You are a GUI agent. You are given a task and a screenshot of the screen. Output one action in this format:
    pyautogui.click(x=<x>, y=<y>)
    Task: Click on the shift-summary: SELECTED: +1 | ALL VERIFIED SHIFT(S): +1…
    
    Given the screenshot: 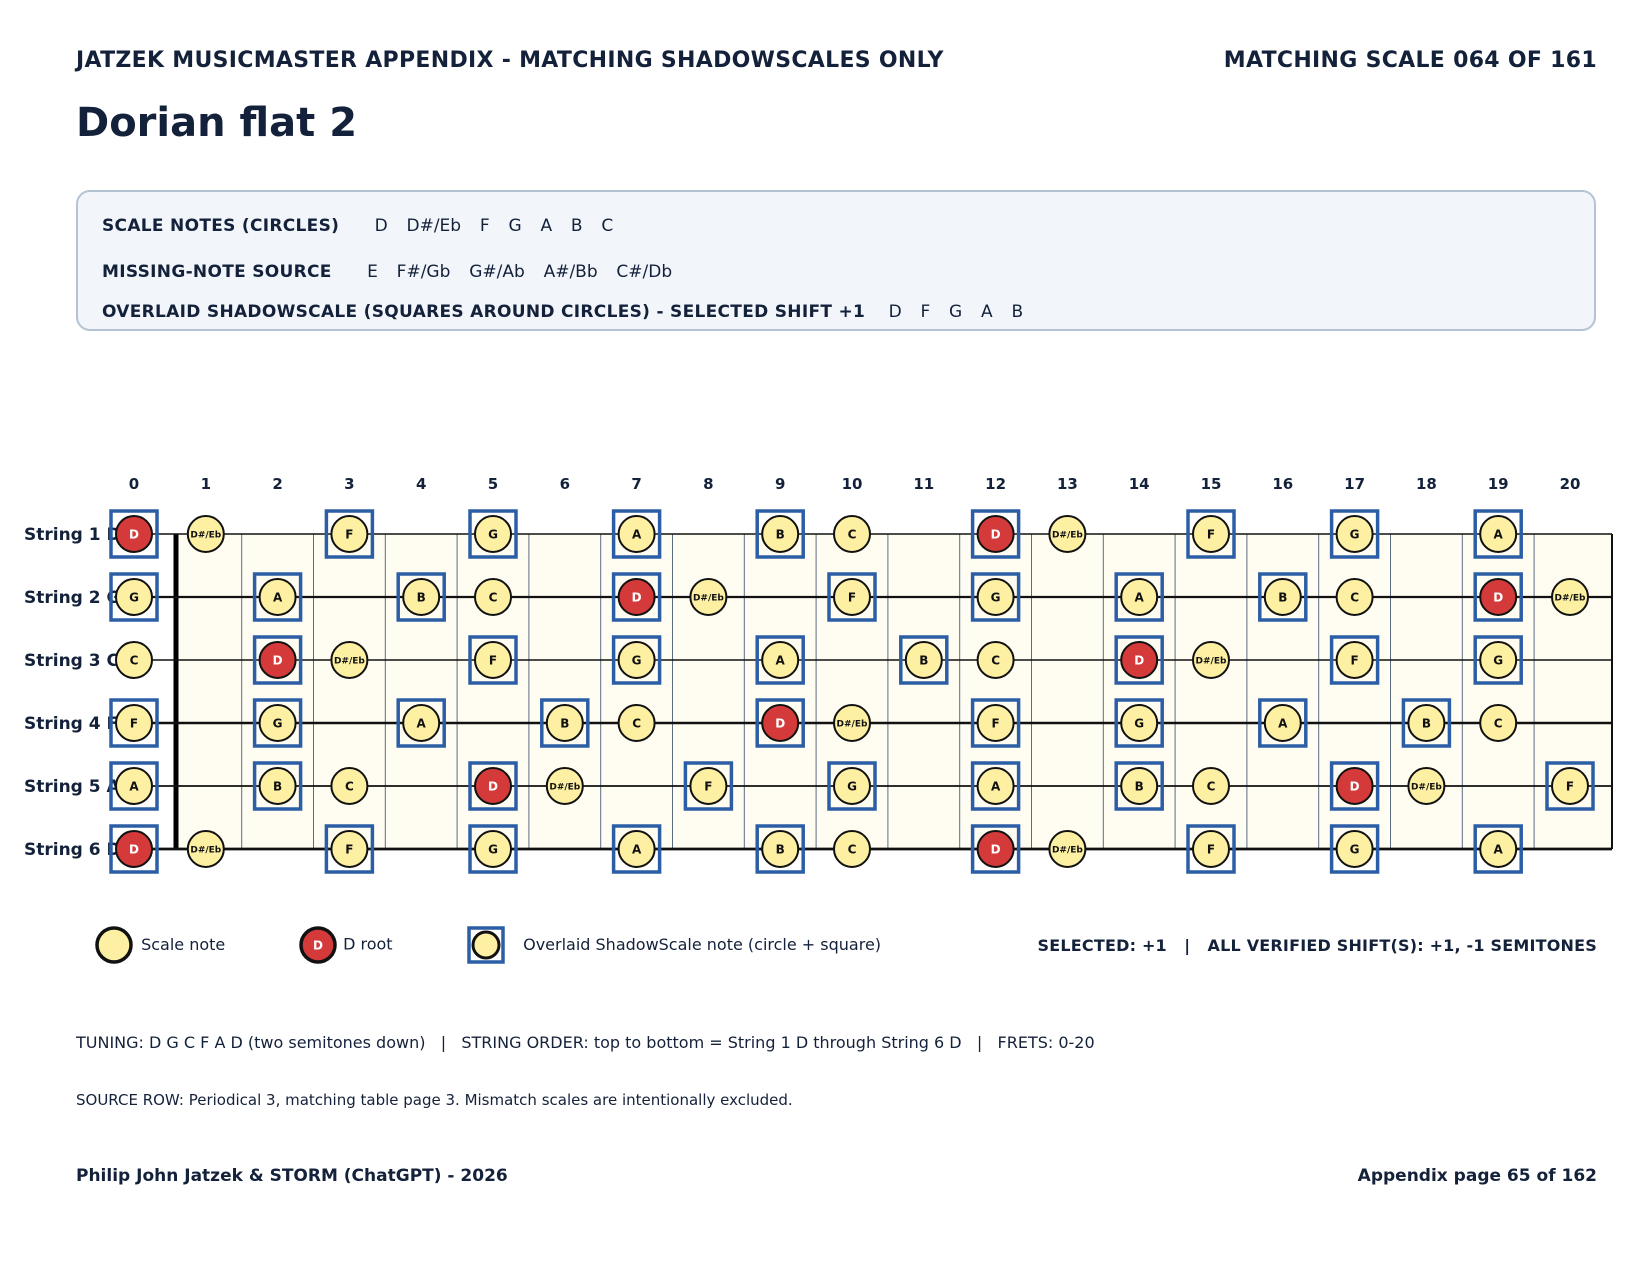 What is the action you would take?
    pyautogui.click(x=1317, y=945)
    